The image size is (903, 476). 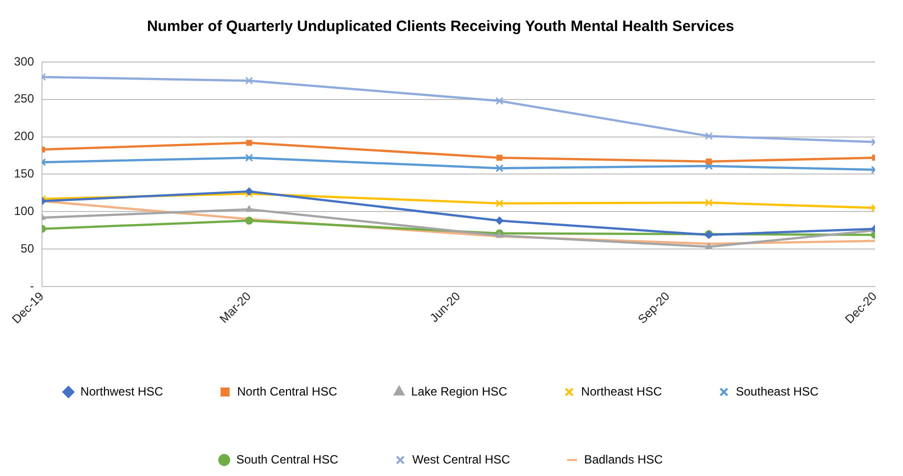 What do you see at coordinates (621, 391) in the screenshot?
I see `legend-label: Northeast HSC` at bounding box center [621, 391].